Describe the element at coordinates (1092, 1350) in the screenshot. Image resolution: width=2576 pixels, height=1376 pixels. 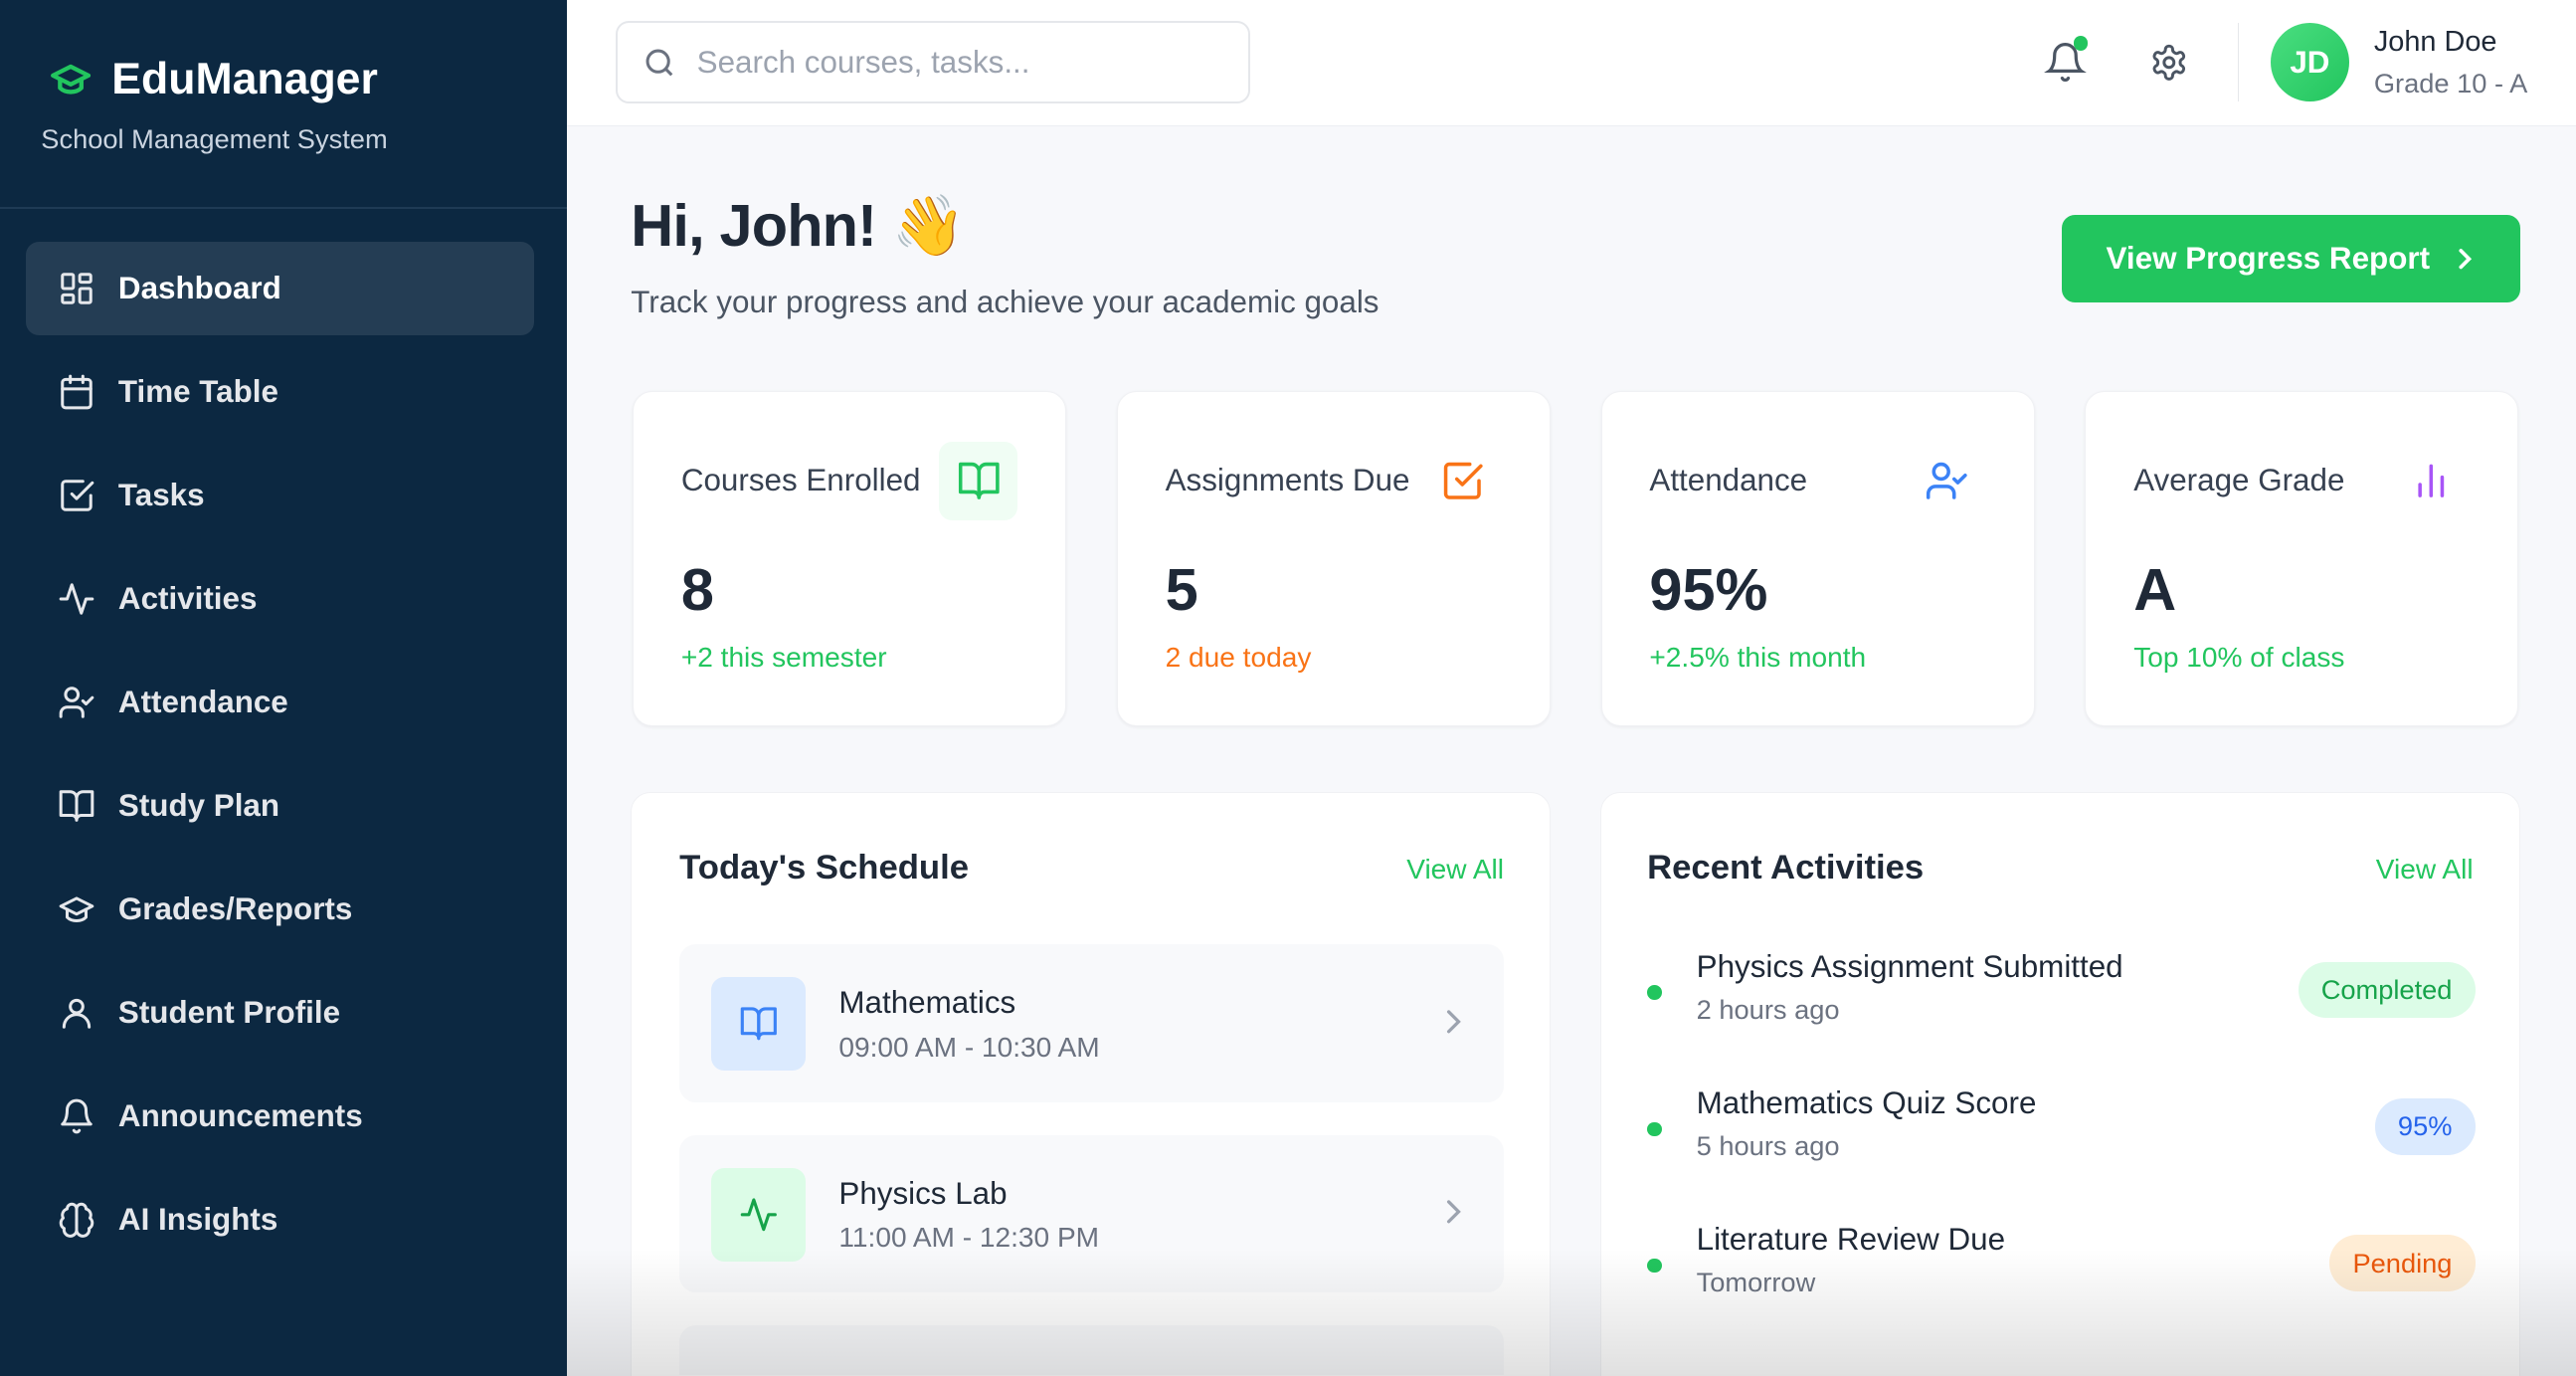
I see `schedule-item` at that location.